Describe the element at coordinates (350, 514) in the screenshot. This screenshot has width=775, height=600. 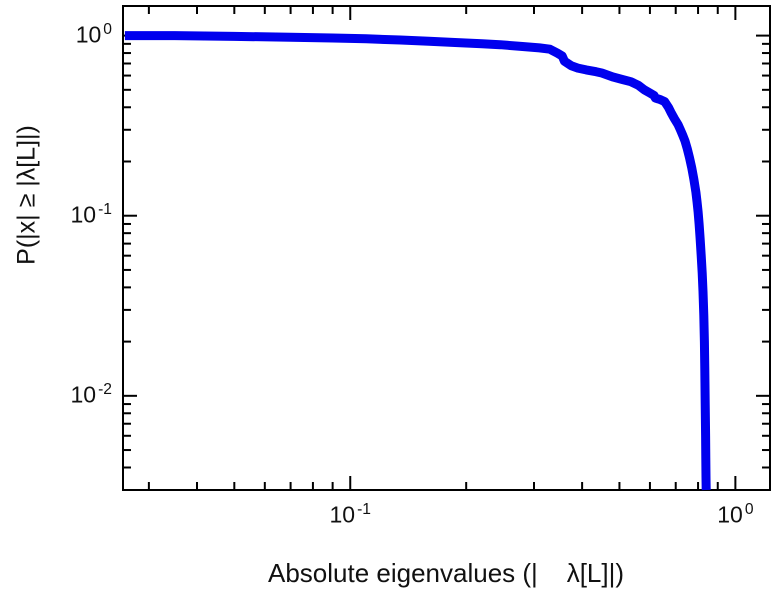
I see `x-tick-label: 10 -1` at that location.